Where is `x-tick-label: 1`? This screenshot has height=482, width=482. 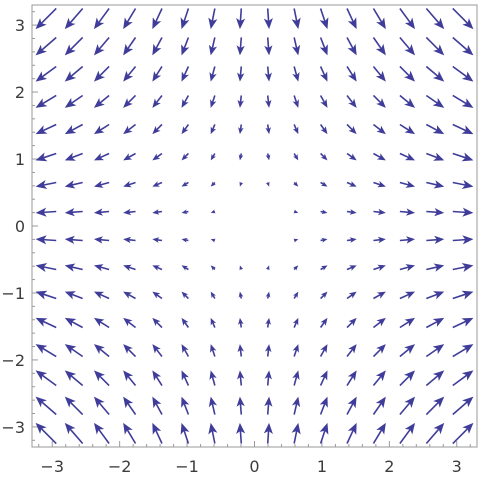
x-tick-label: 1 is located at coordinates (322, 466).